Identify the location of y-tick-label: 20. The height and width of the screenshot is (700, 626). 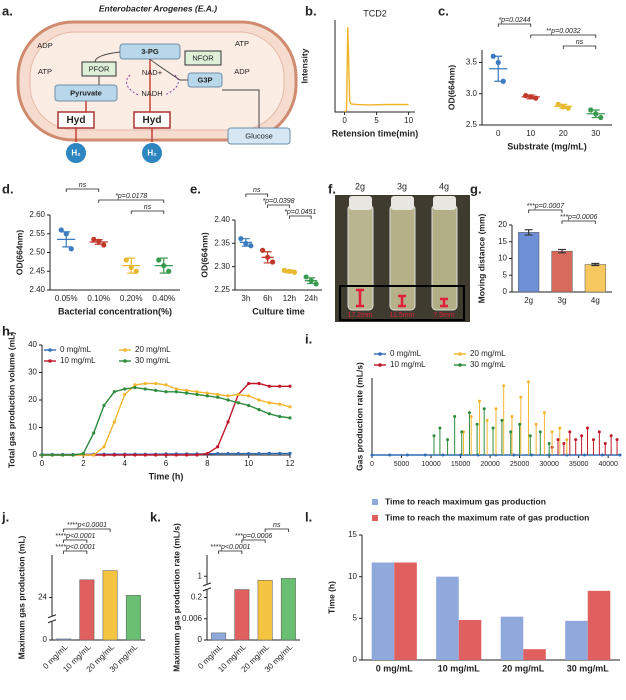
(502, 224).